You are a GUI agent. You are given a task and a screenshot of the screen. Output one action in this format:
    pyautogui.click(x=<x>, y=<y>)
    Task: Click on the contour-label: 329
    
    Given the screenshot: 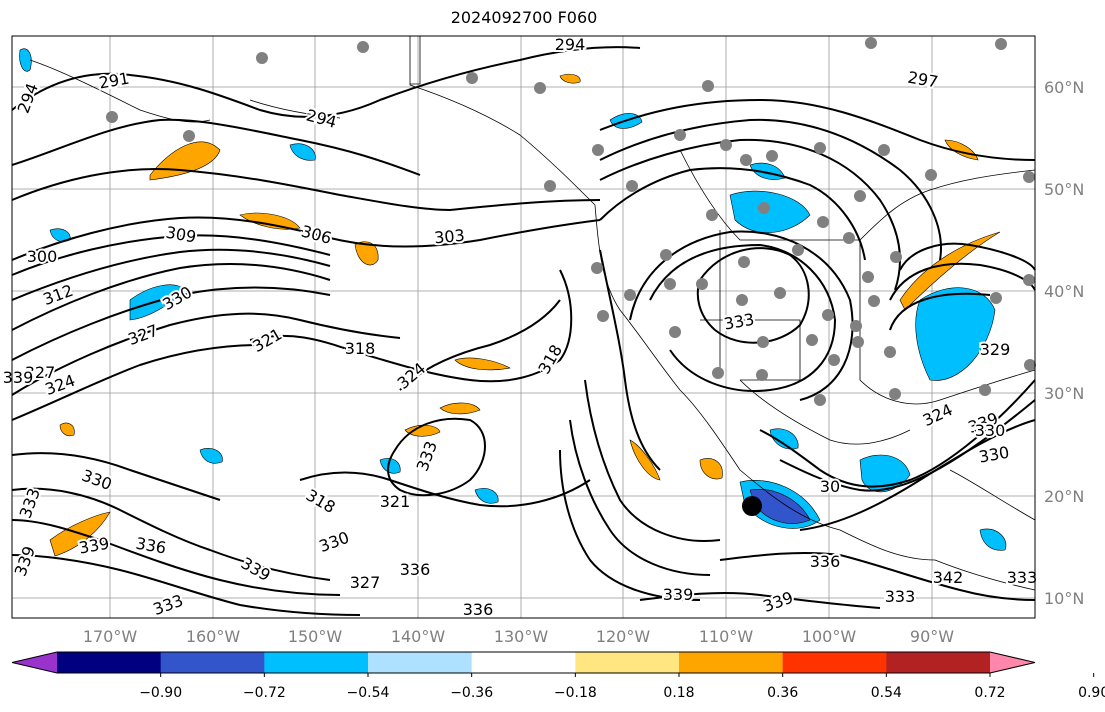 What is the action you would take?
    pyautogui.click(x=995, y=349)
    